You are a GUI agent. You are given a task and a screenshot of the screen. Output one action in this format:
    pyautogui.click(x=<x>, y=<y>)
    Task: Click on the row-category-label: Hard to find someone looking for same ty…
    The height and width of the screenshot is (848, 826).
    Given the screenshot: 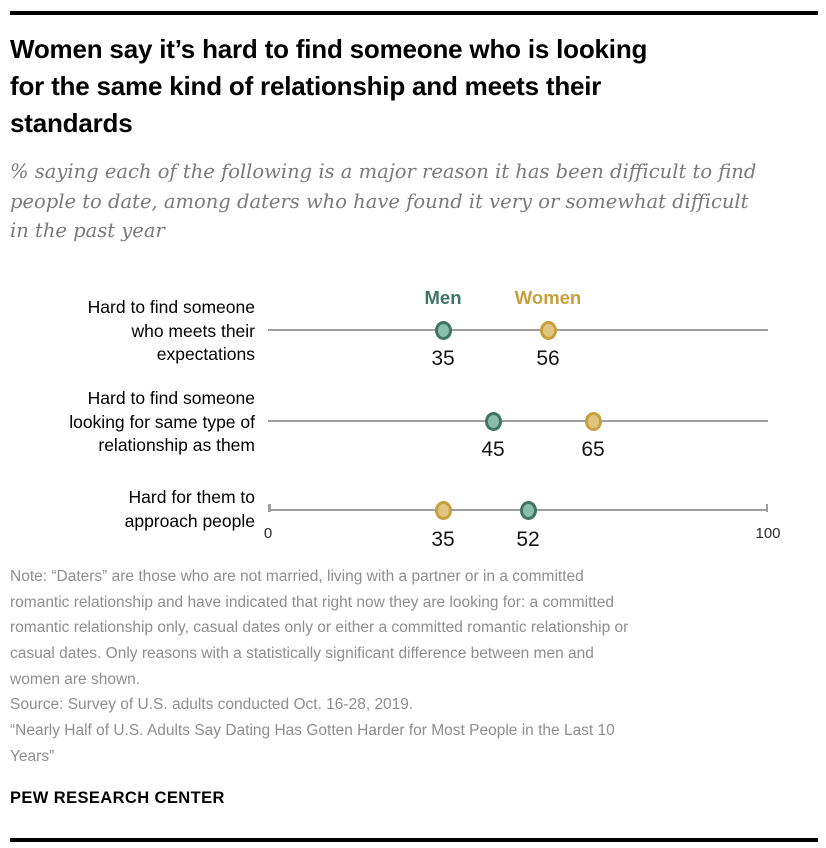 What is the action you would take?
    pyautogui.click(x=162, y=421)
    